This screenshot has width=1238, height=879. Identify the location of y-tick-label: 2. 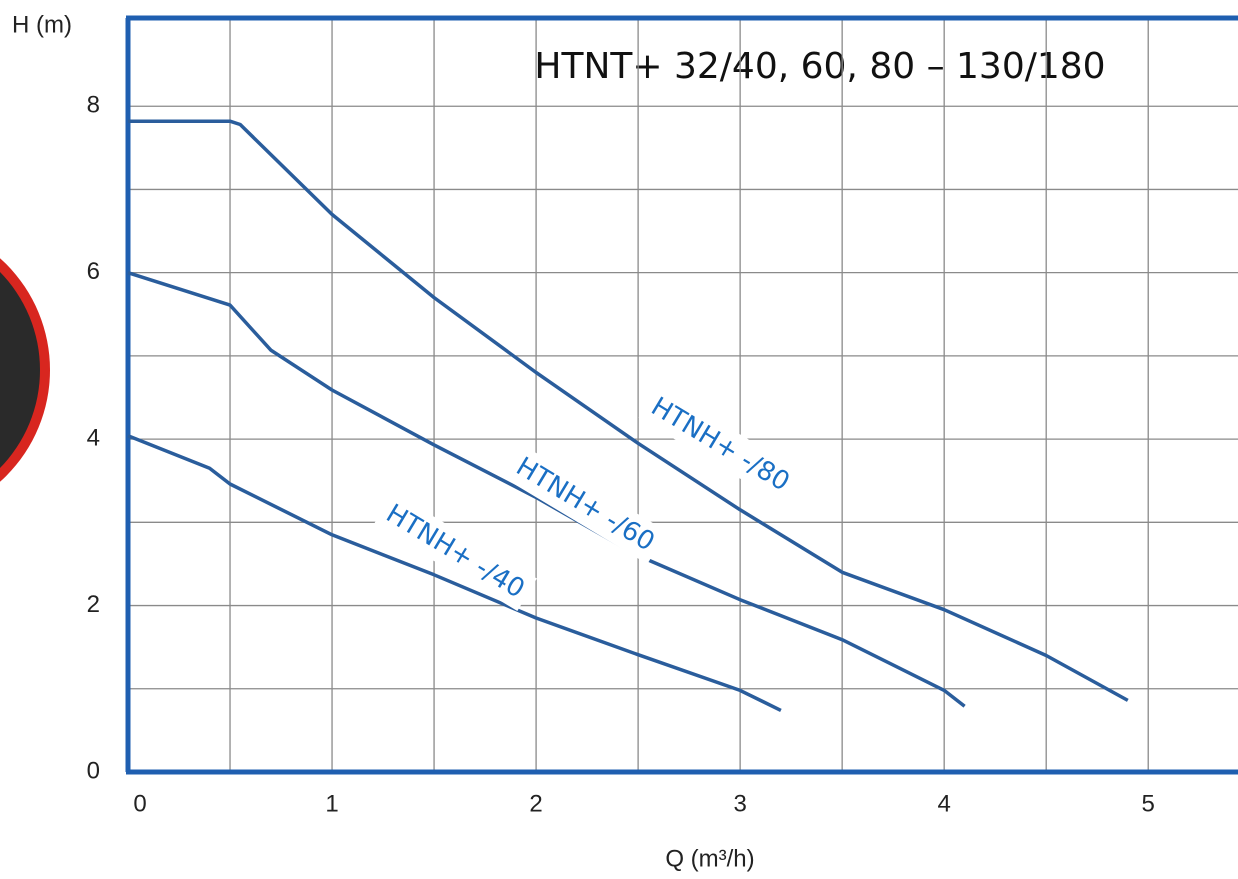
(93, 604).